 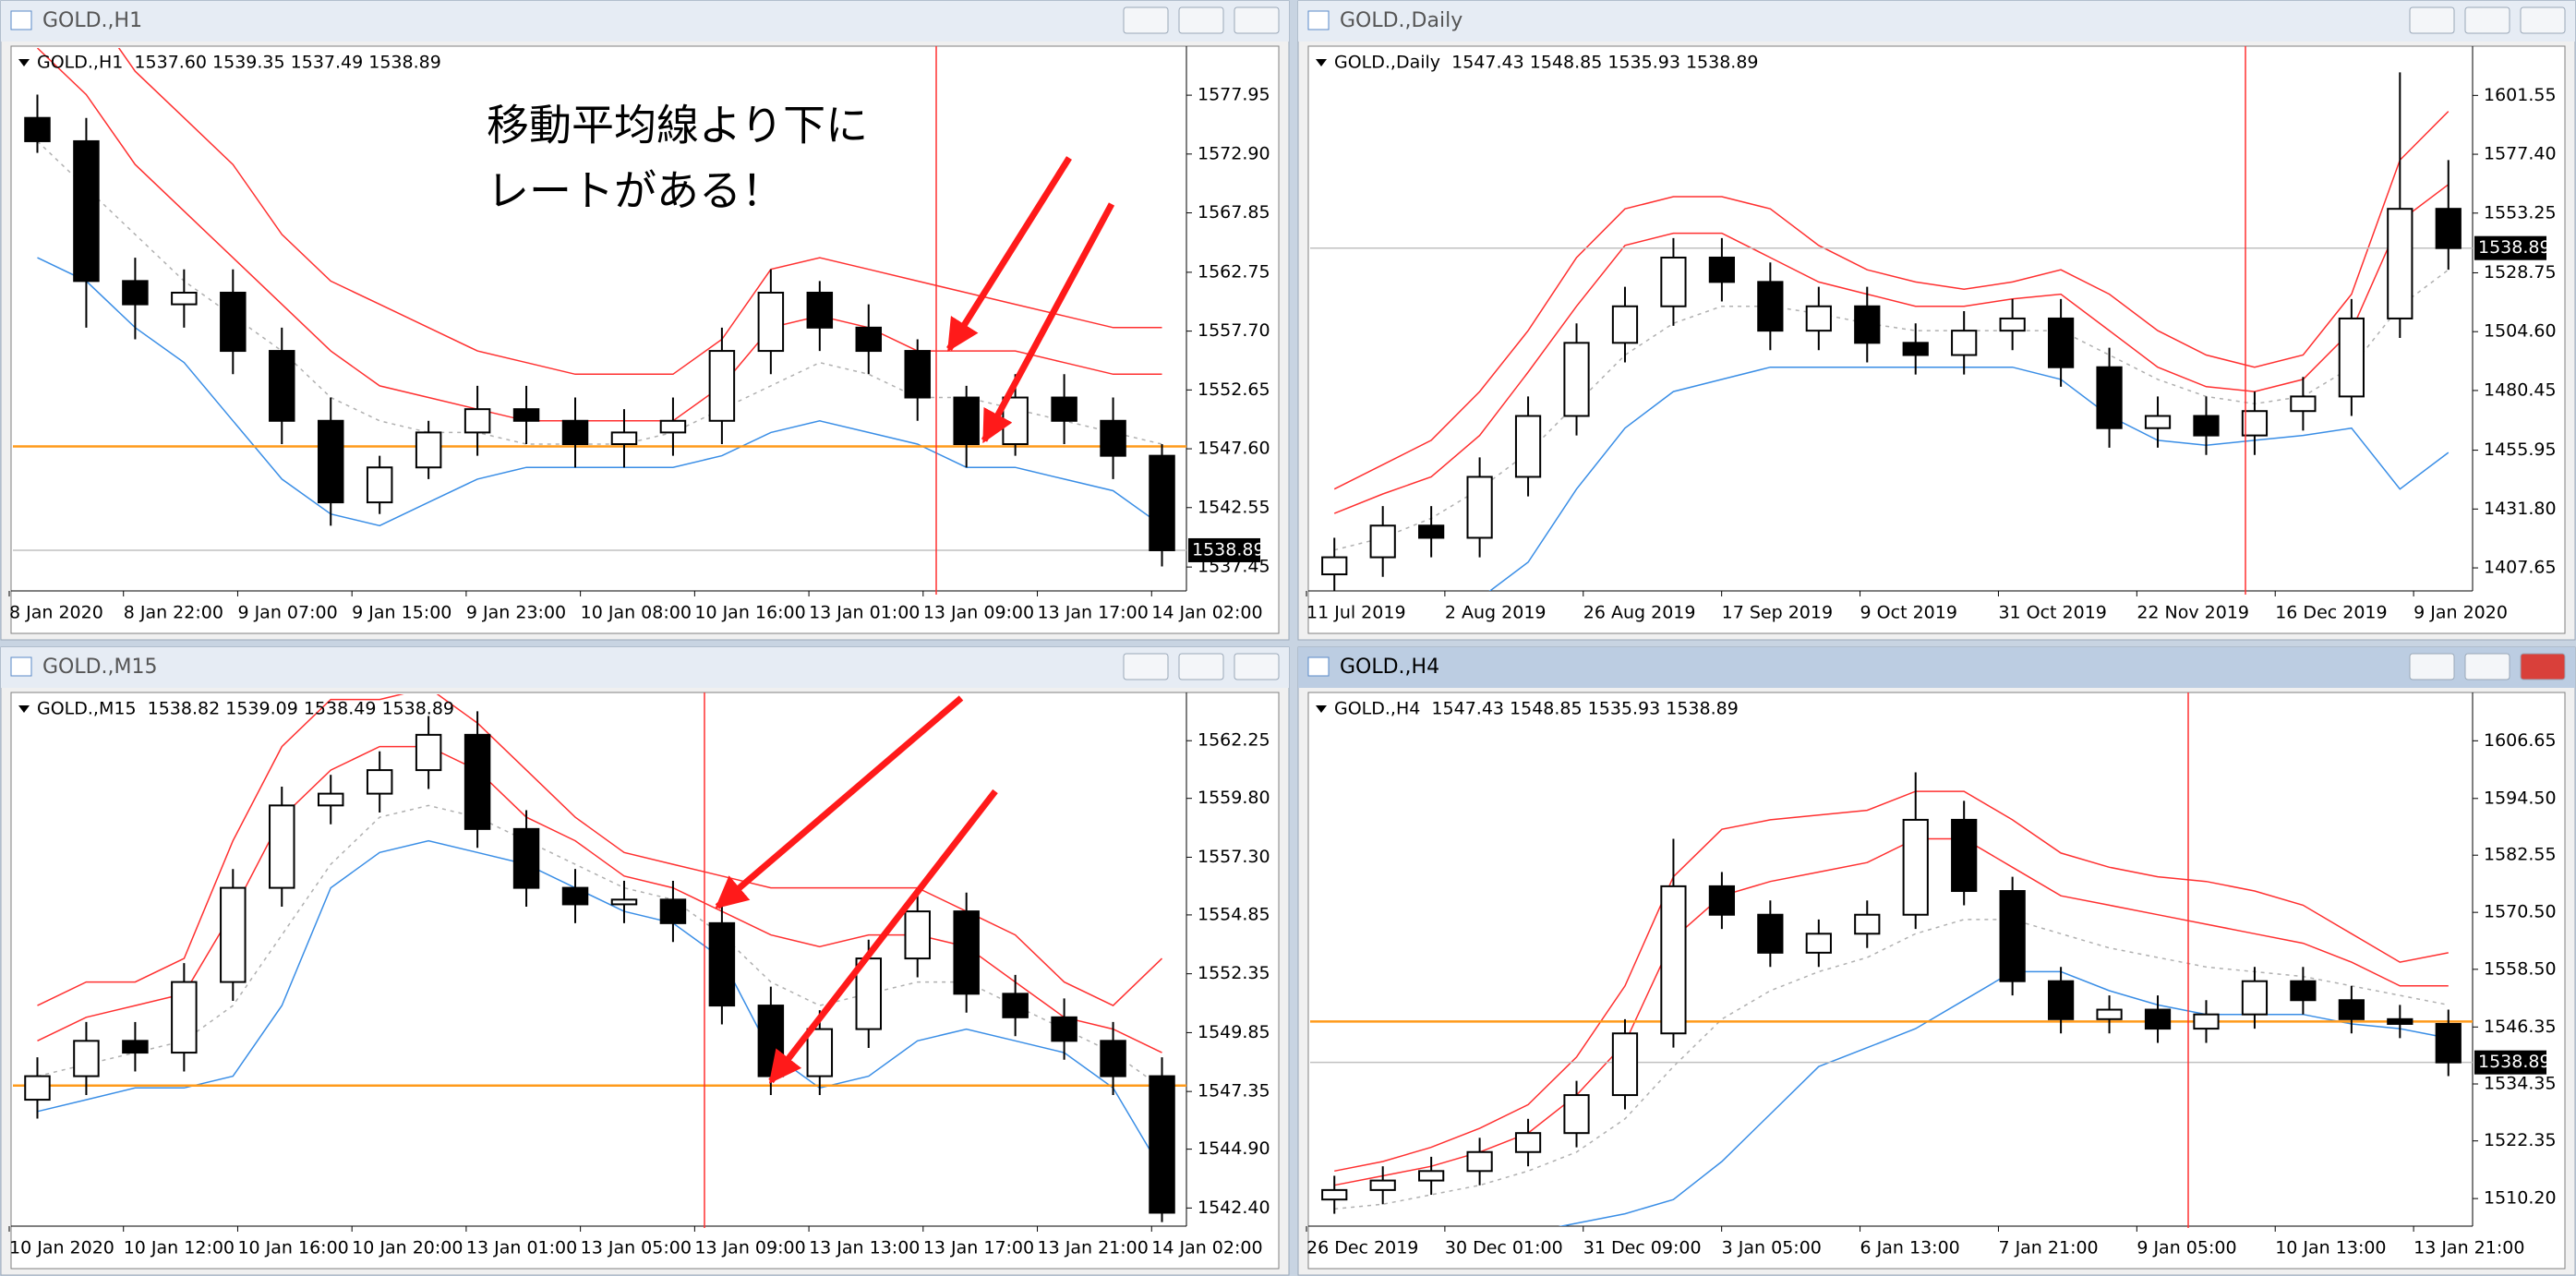 I want to click on y-tick-label: 1570.50, so click(x=2520, y=912).